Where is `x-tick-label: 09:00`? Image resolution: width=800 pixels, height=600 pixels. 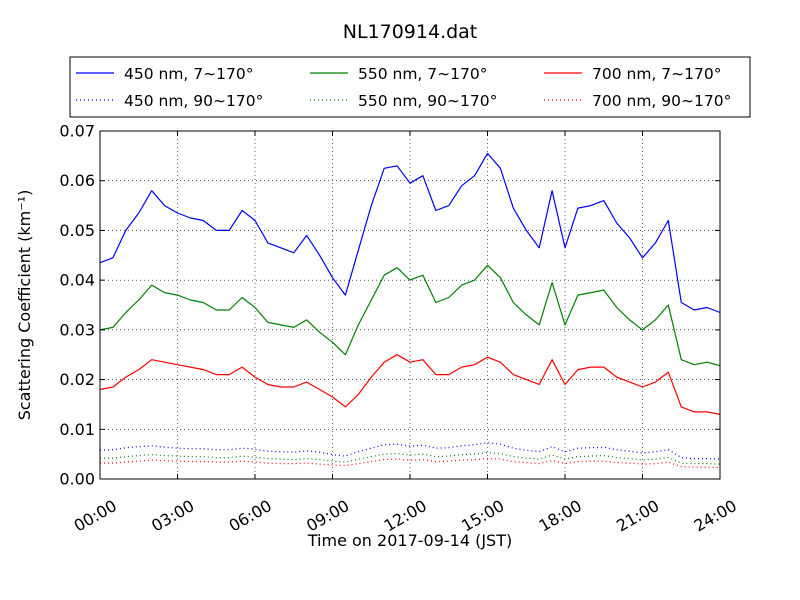 x-tick-label: 09:00 is located at coordinates (327, 516).